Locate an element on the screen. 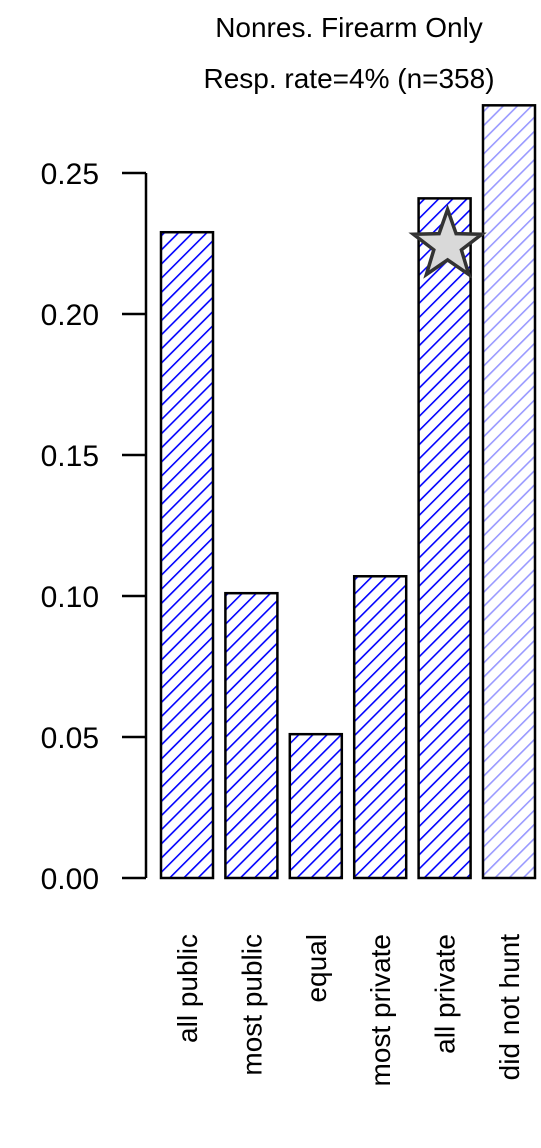 The height and width of the screenshot is (1148, 541). bar-most-public is located at coordinates (251, 735).